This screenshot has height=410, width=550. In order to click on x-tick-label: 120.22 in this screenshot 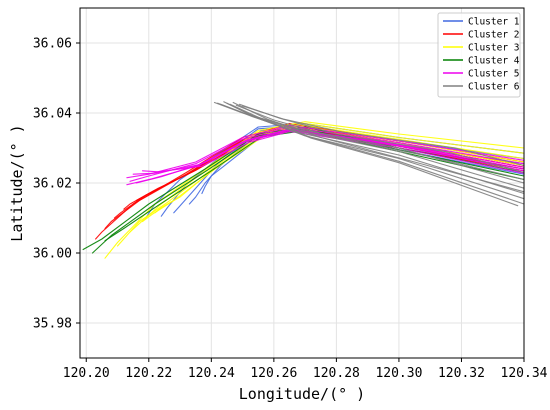, I will do `click(148, 373)`.